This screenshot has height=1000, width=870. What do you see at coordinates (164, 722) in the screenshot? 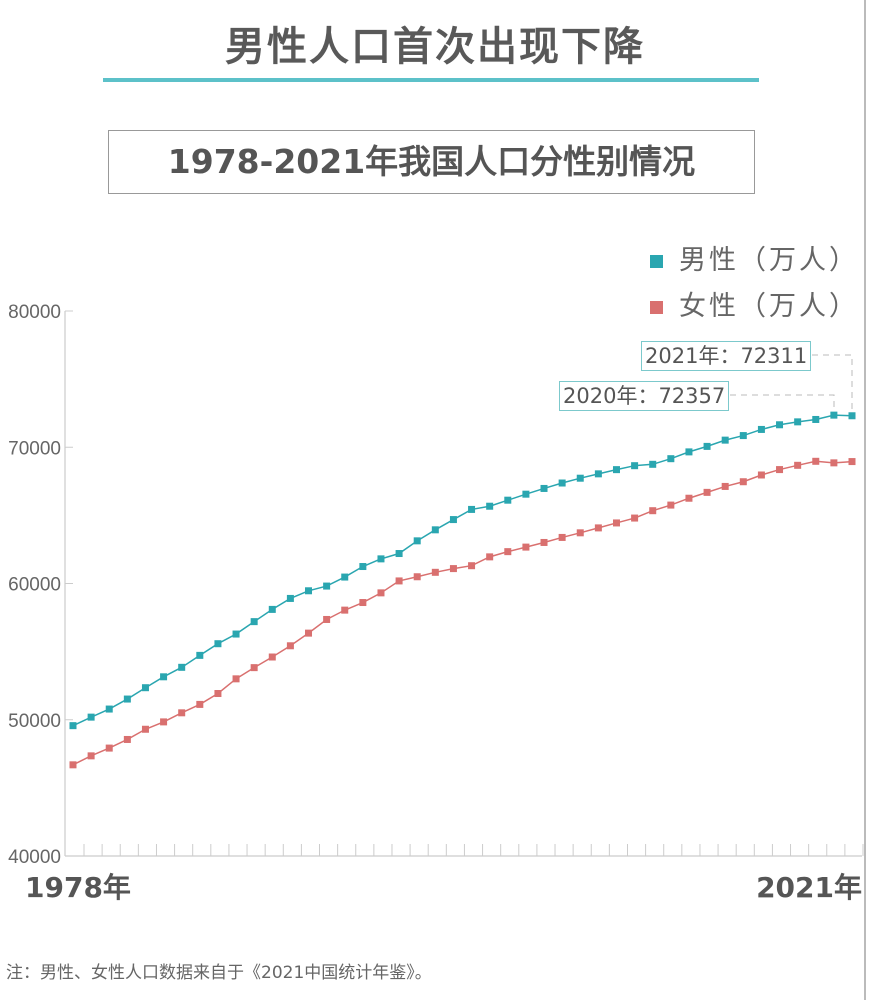
I see `data-point-female-1983` at bounding box center [164, 722].